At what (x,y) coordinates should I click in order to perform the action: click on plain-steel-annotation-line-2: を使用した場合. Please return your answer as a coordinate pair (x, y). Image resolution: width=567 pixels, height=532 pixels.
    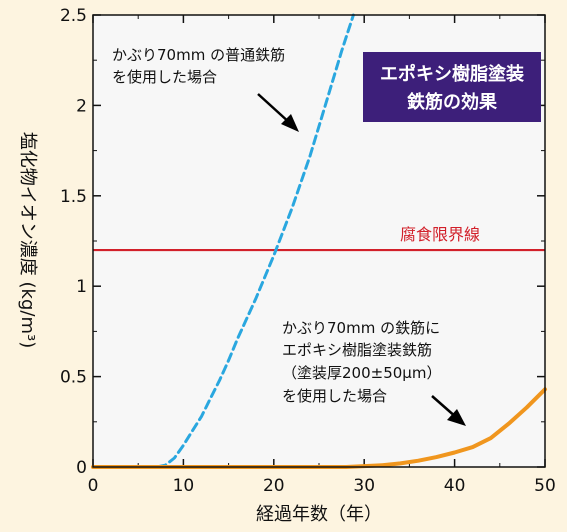
    Looking at the image, I should click on (164, 77).